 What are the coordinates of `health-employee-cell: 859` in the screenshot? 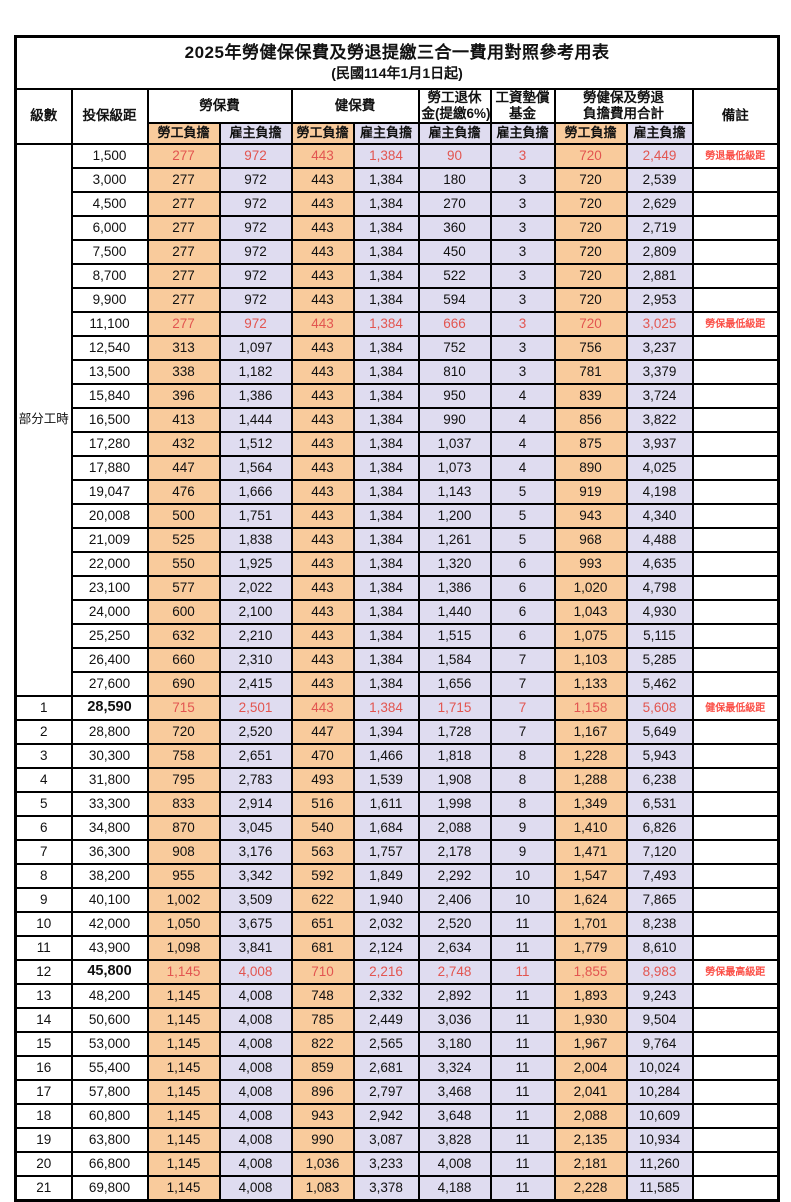 It's located at (322, 1068).